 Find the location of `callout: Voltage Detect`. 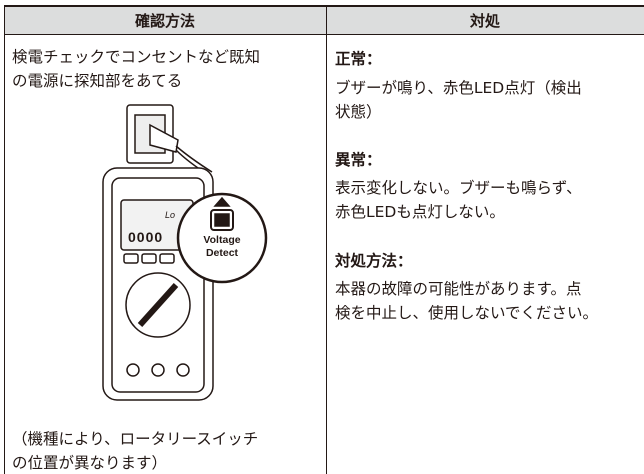

callout: Voltage Detect is located at coordinates (222, 238).